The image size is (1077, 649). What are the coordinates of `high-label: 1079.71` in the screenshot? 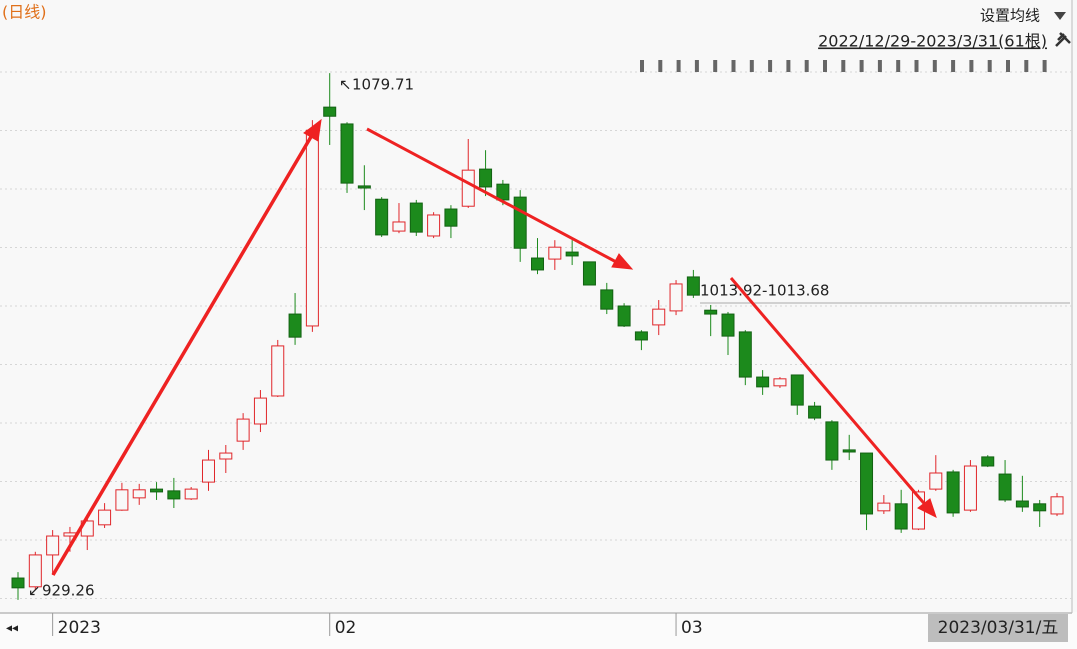 It's located at (383, 85).